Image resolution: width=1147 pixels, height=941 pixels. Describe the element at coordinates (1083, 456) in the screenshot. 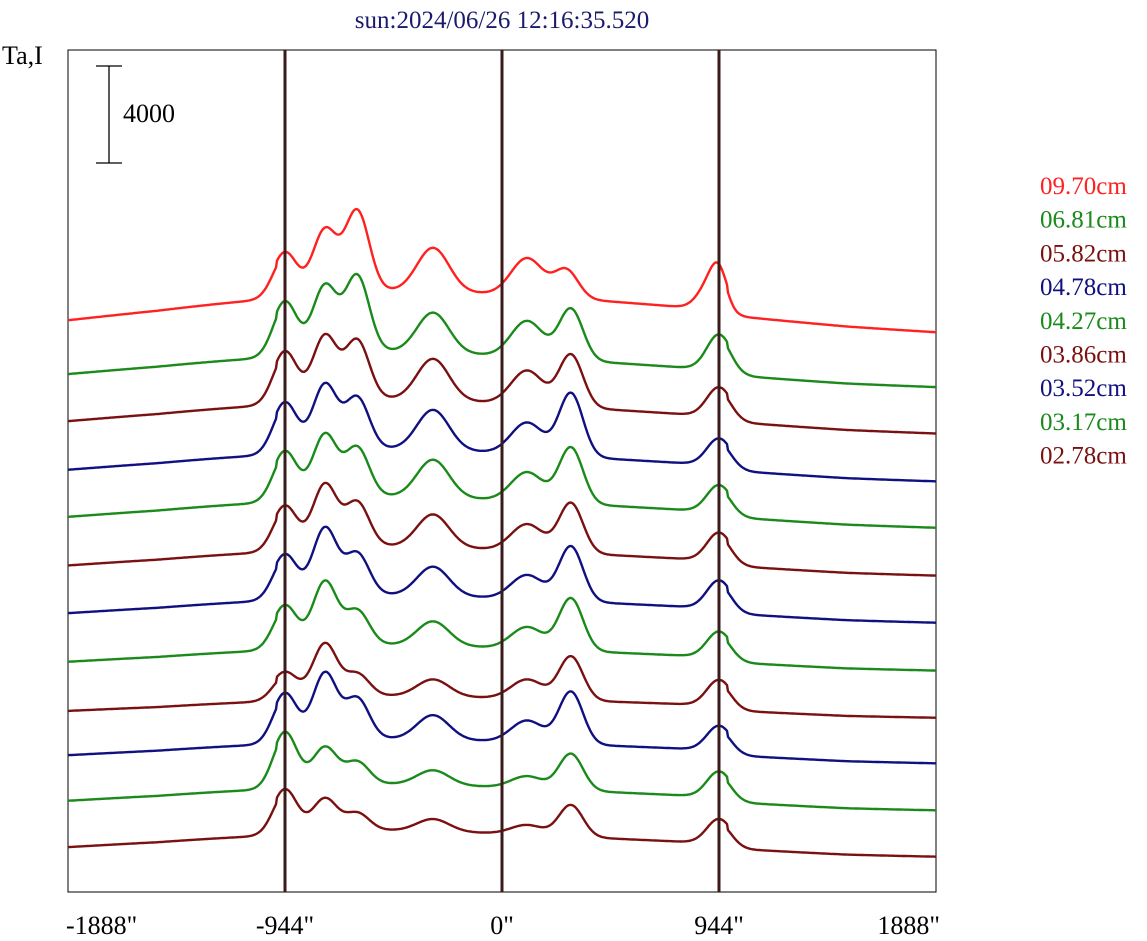

I see `legend-entry: 02.78cm` at that location.